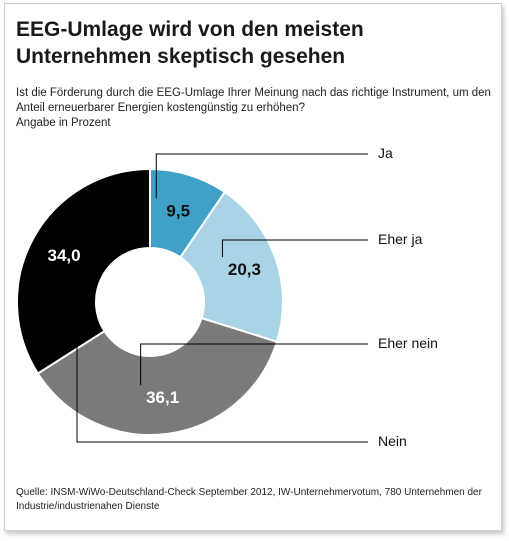 The image size is (509, 541). Describe the element at coordinates (162, 397) in the screenshot. I see `value-label-eher-nein: 36,1` at that location.